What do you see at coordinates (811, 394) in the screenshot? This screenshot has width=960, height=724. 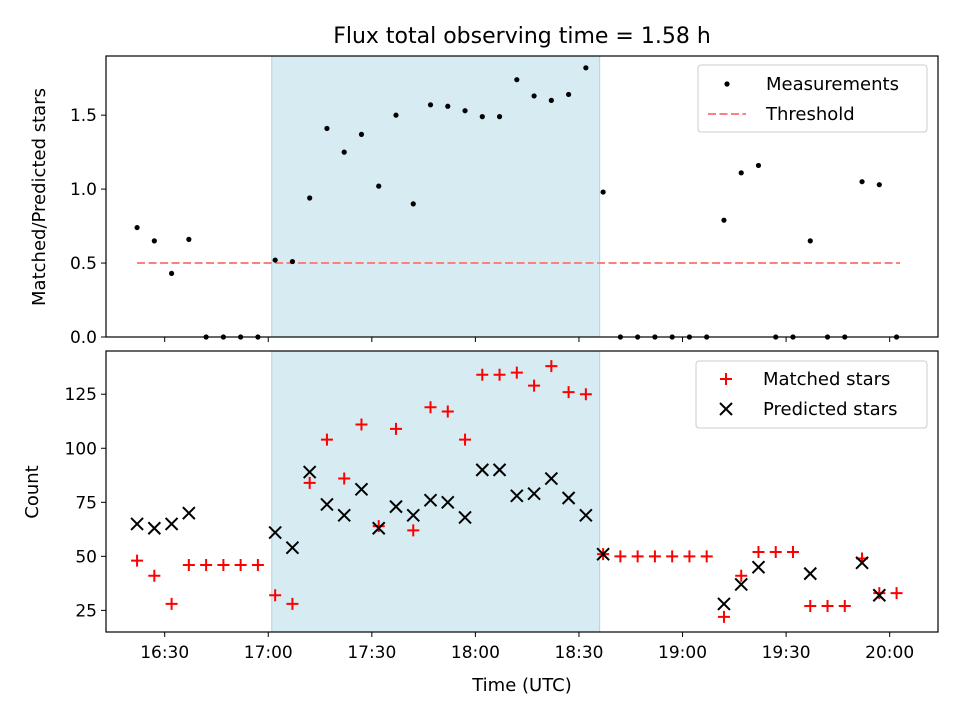 I see `bottom-legend-box` at bounding box center [811, 394].